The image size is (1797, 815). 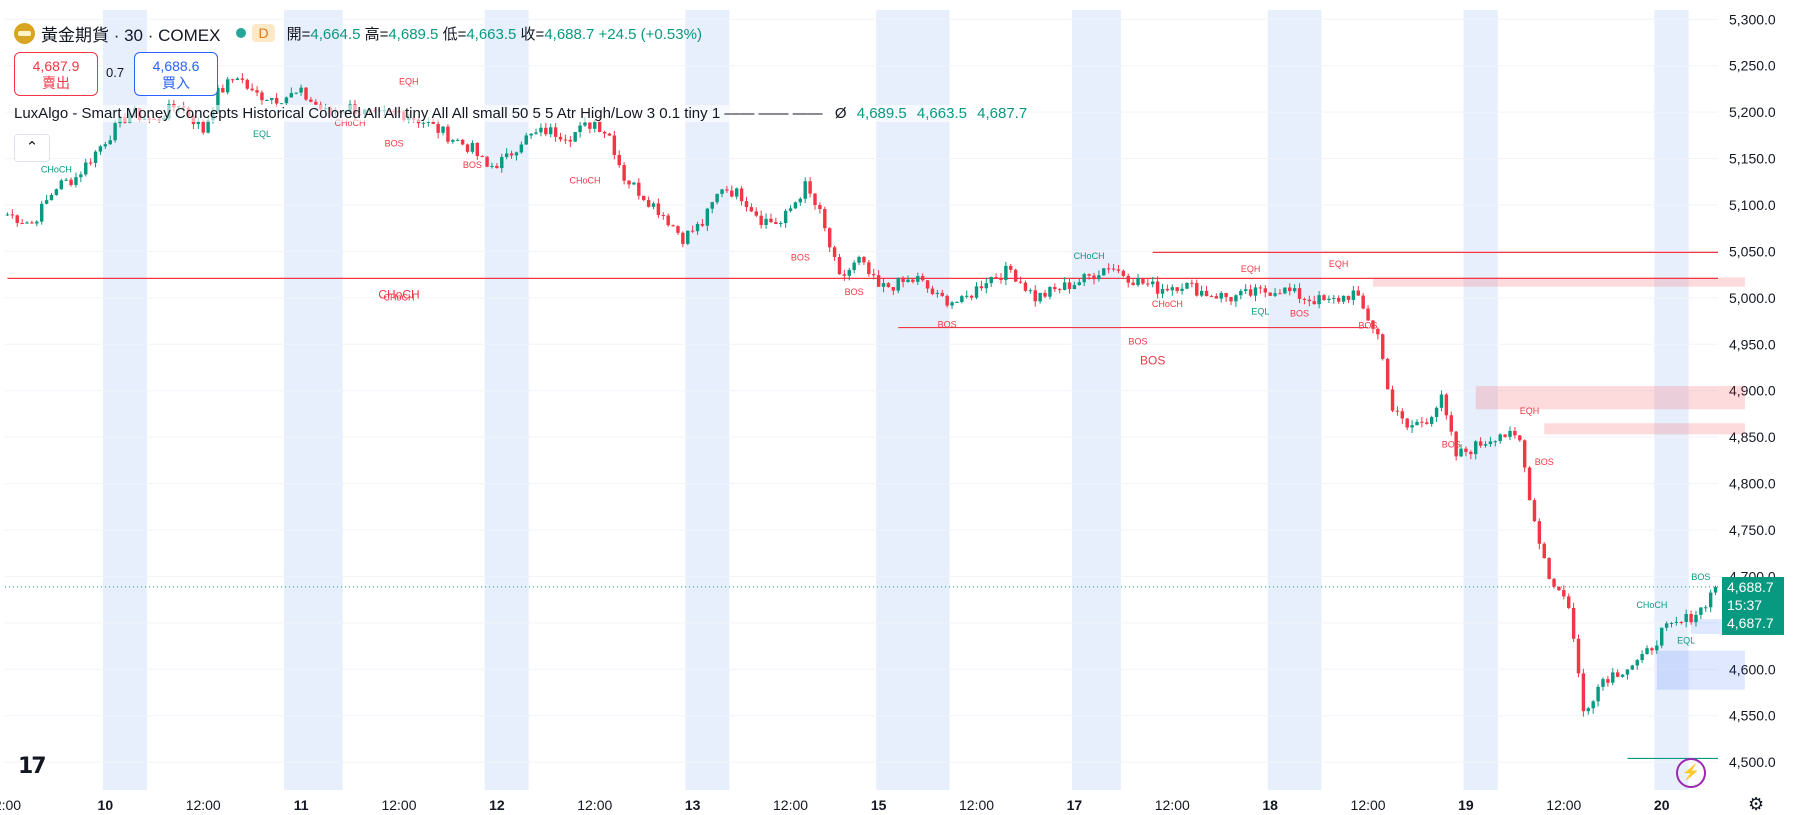 I want to click on symbol-title: 黃金期貨 · 30 · COMEX, so click(x=131, y=35).